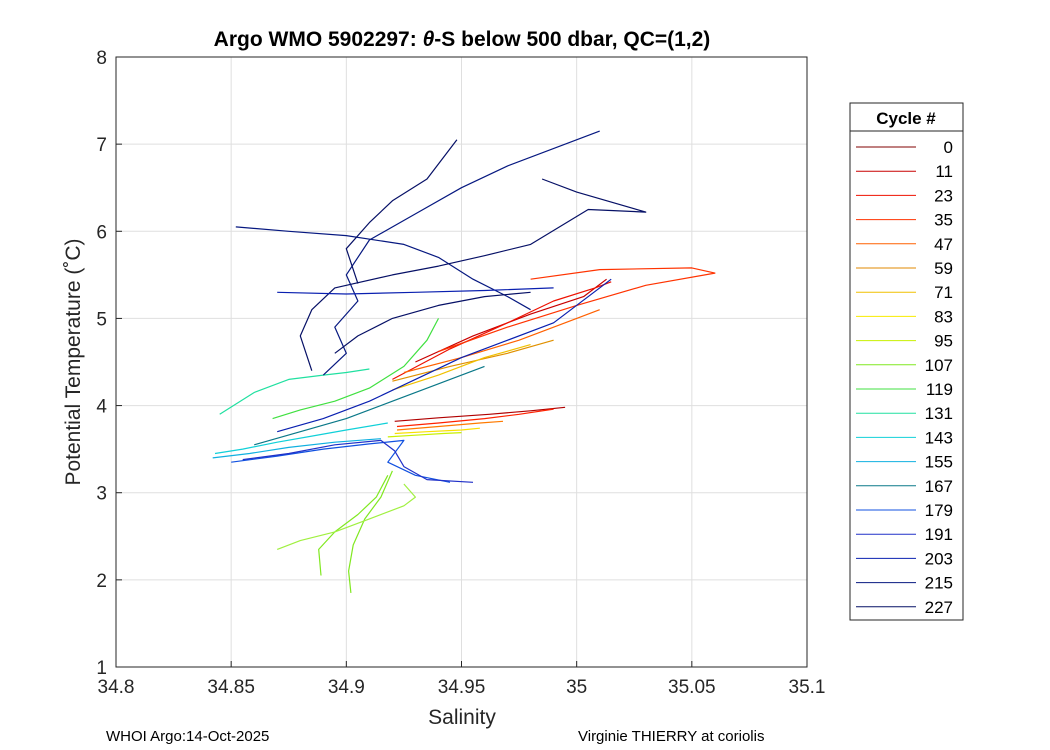 This screenshot has width=1050, height=750. I want to click on legend-label-83: 83, so click(943, 316).